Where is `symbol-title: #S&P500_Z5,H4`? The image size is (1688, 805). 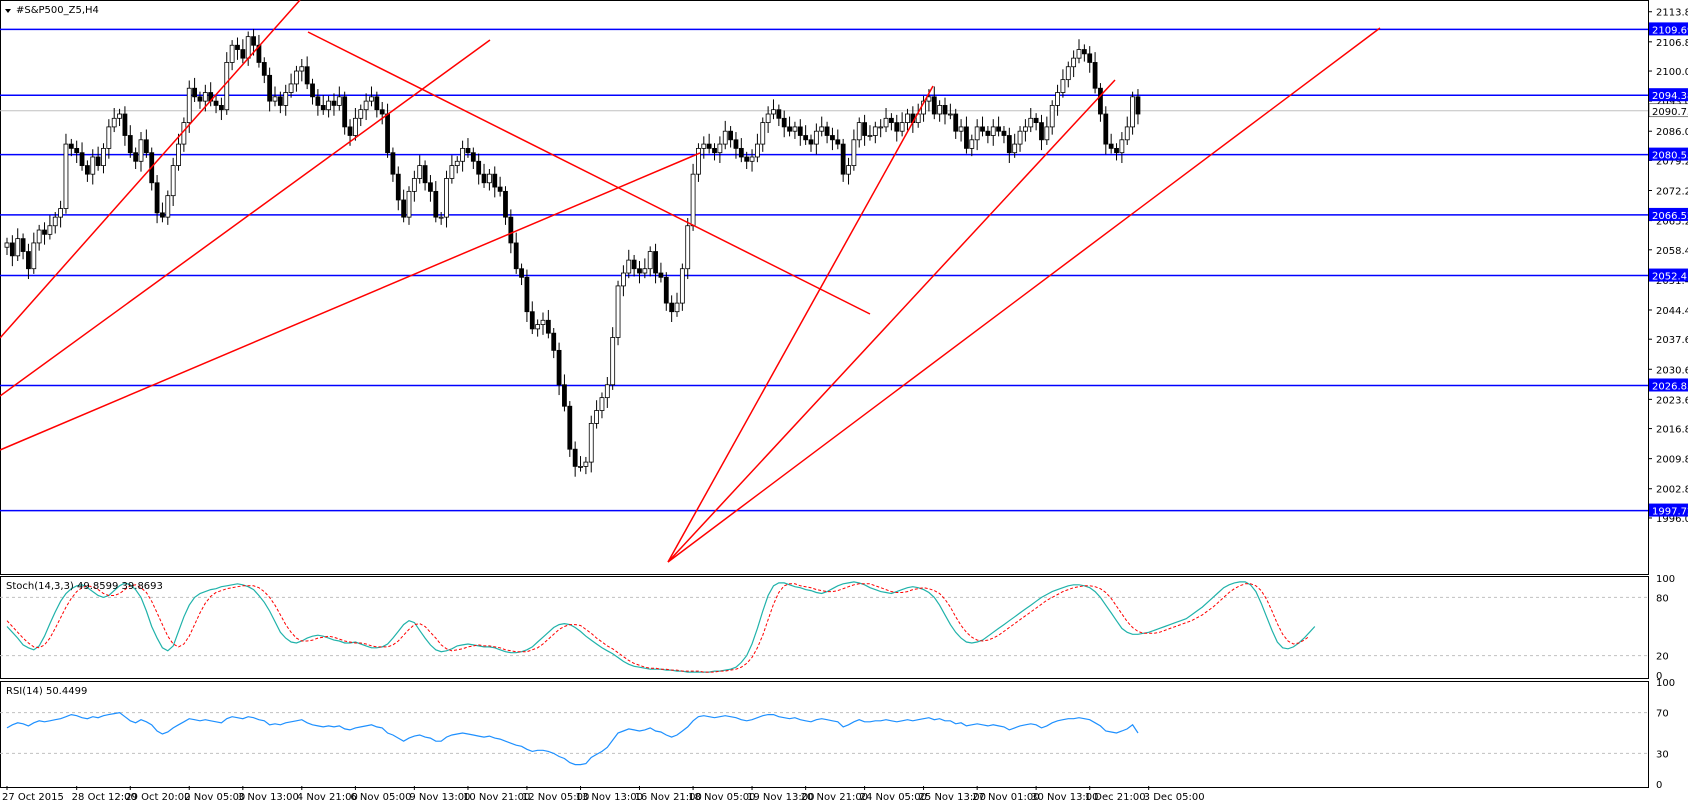 symbol-title: #S&P500_Z5,H4 is located at coordinates (57, 10).